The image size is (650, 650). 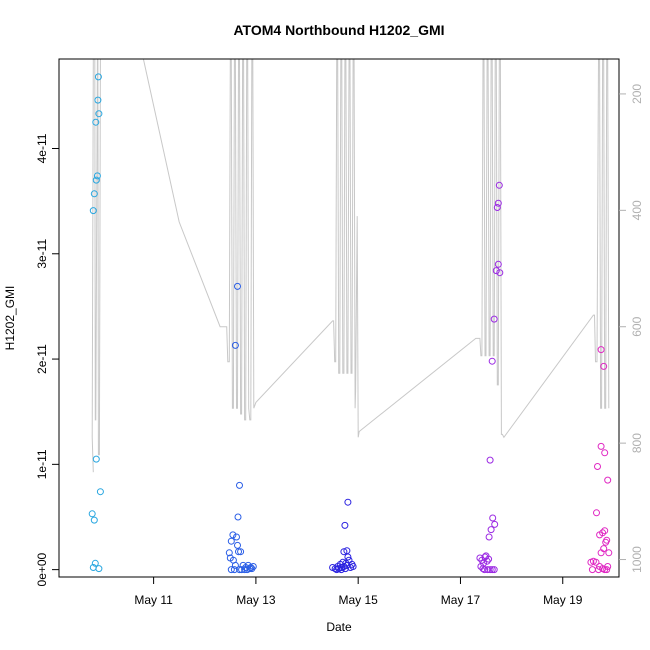 What do you see at coordinates (637, 210) in the screenshot?
I see `y2-tick-label: 400` at bounding box center [637, 210].